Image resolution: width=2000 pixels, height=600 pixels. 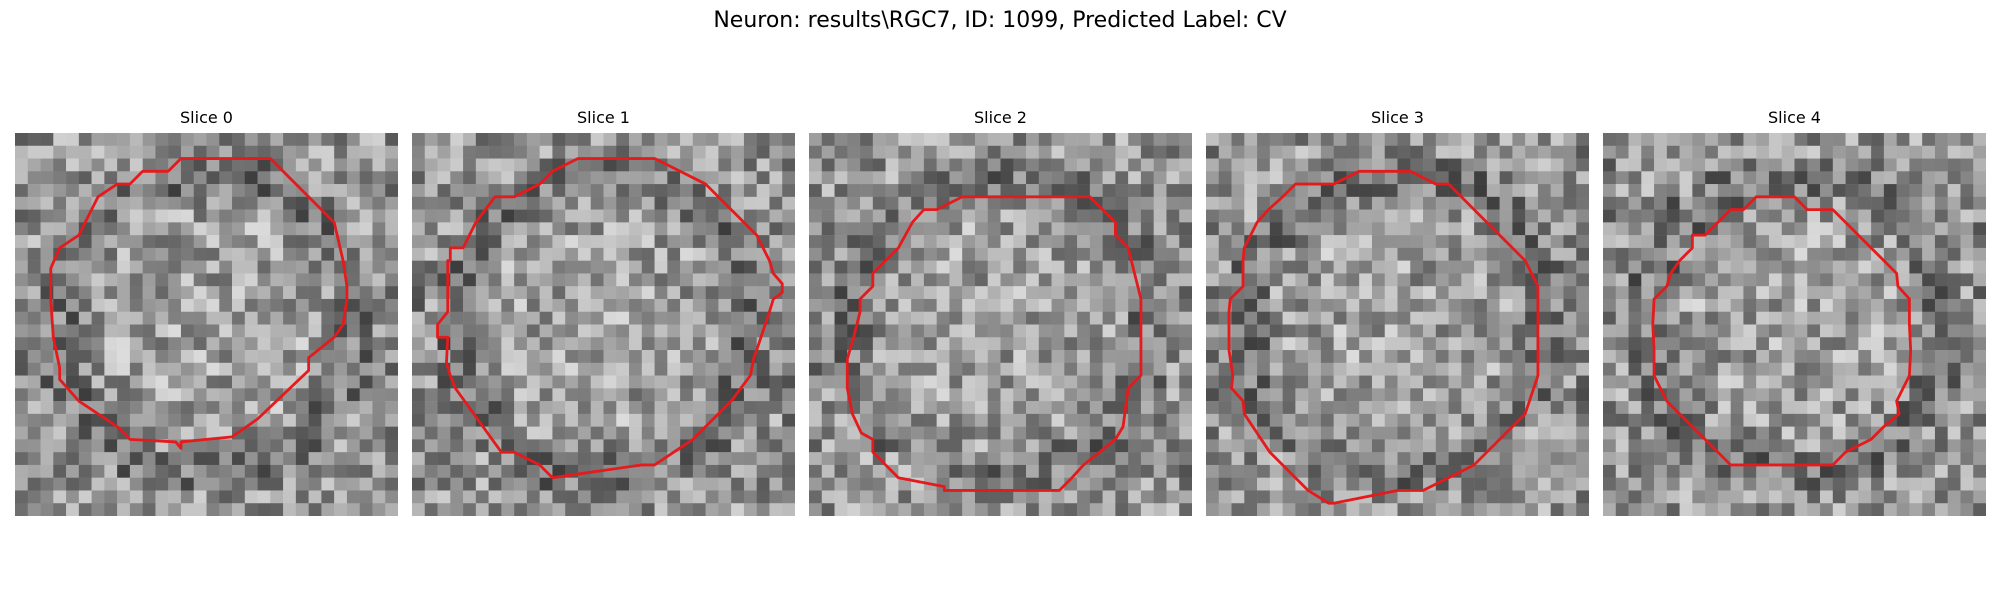 I want to click on slice-panel: Slice 1, so click(x=603, y=313).